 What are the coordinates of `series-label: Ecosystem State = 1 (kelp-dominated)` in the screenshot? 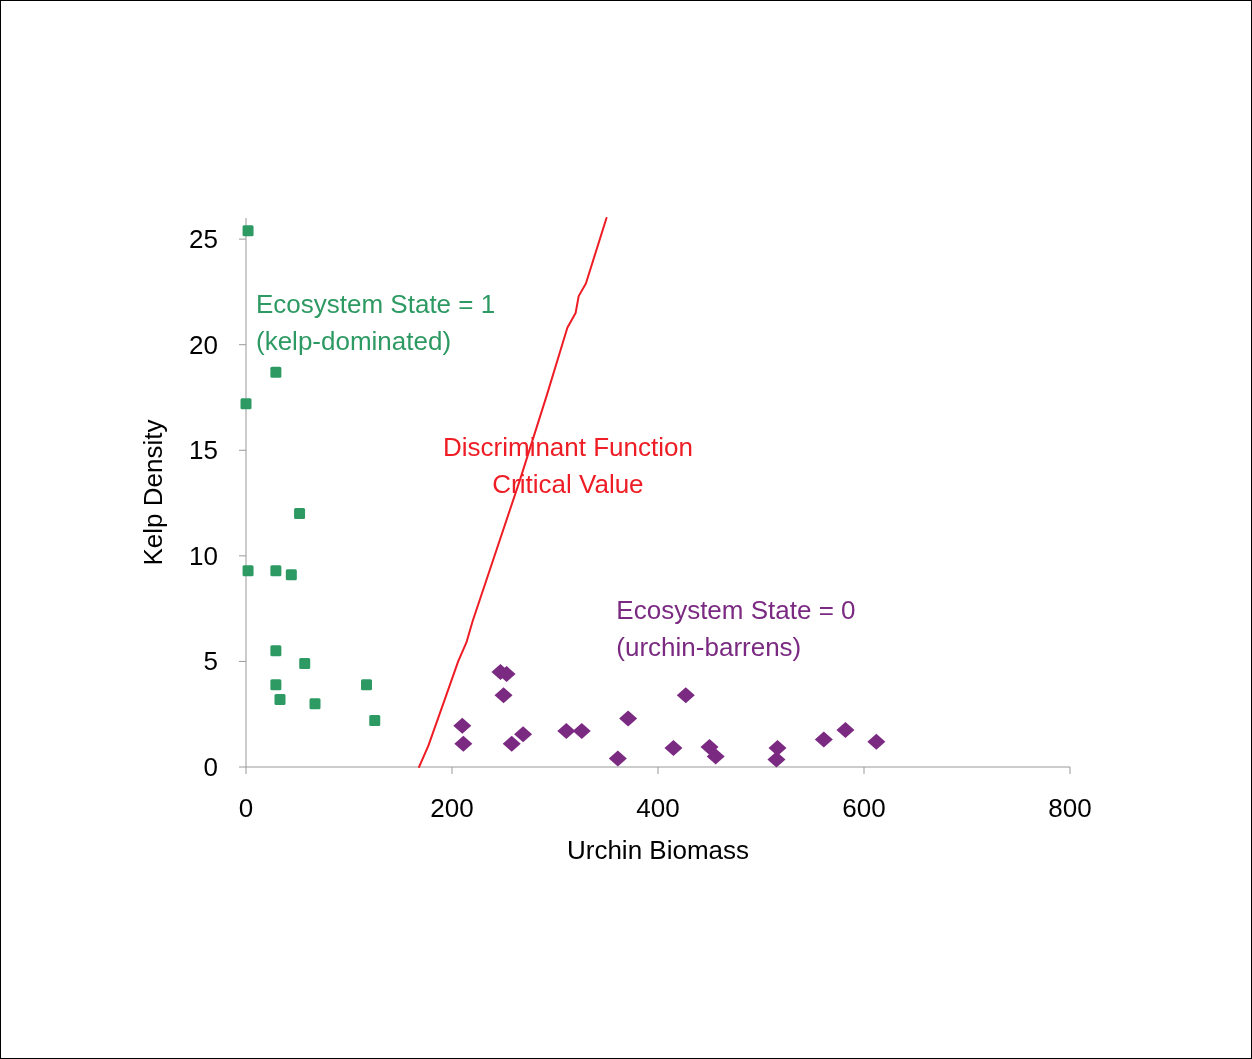 It's located at (376, 323).